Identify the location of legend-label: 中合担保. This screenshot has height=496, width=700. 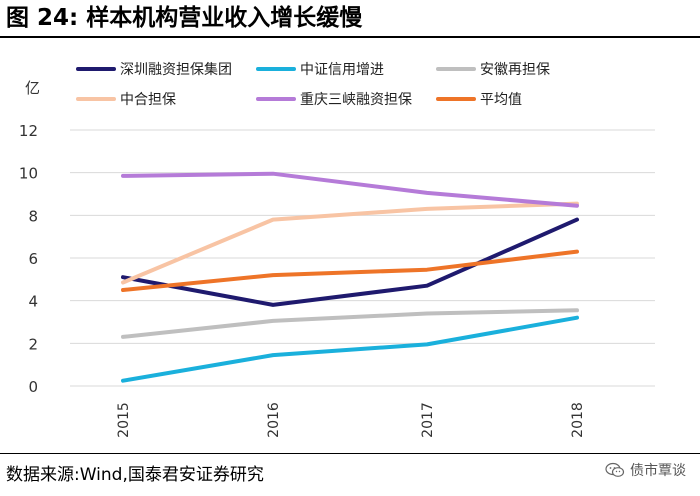
(148, 100).